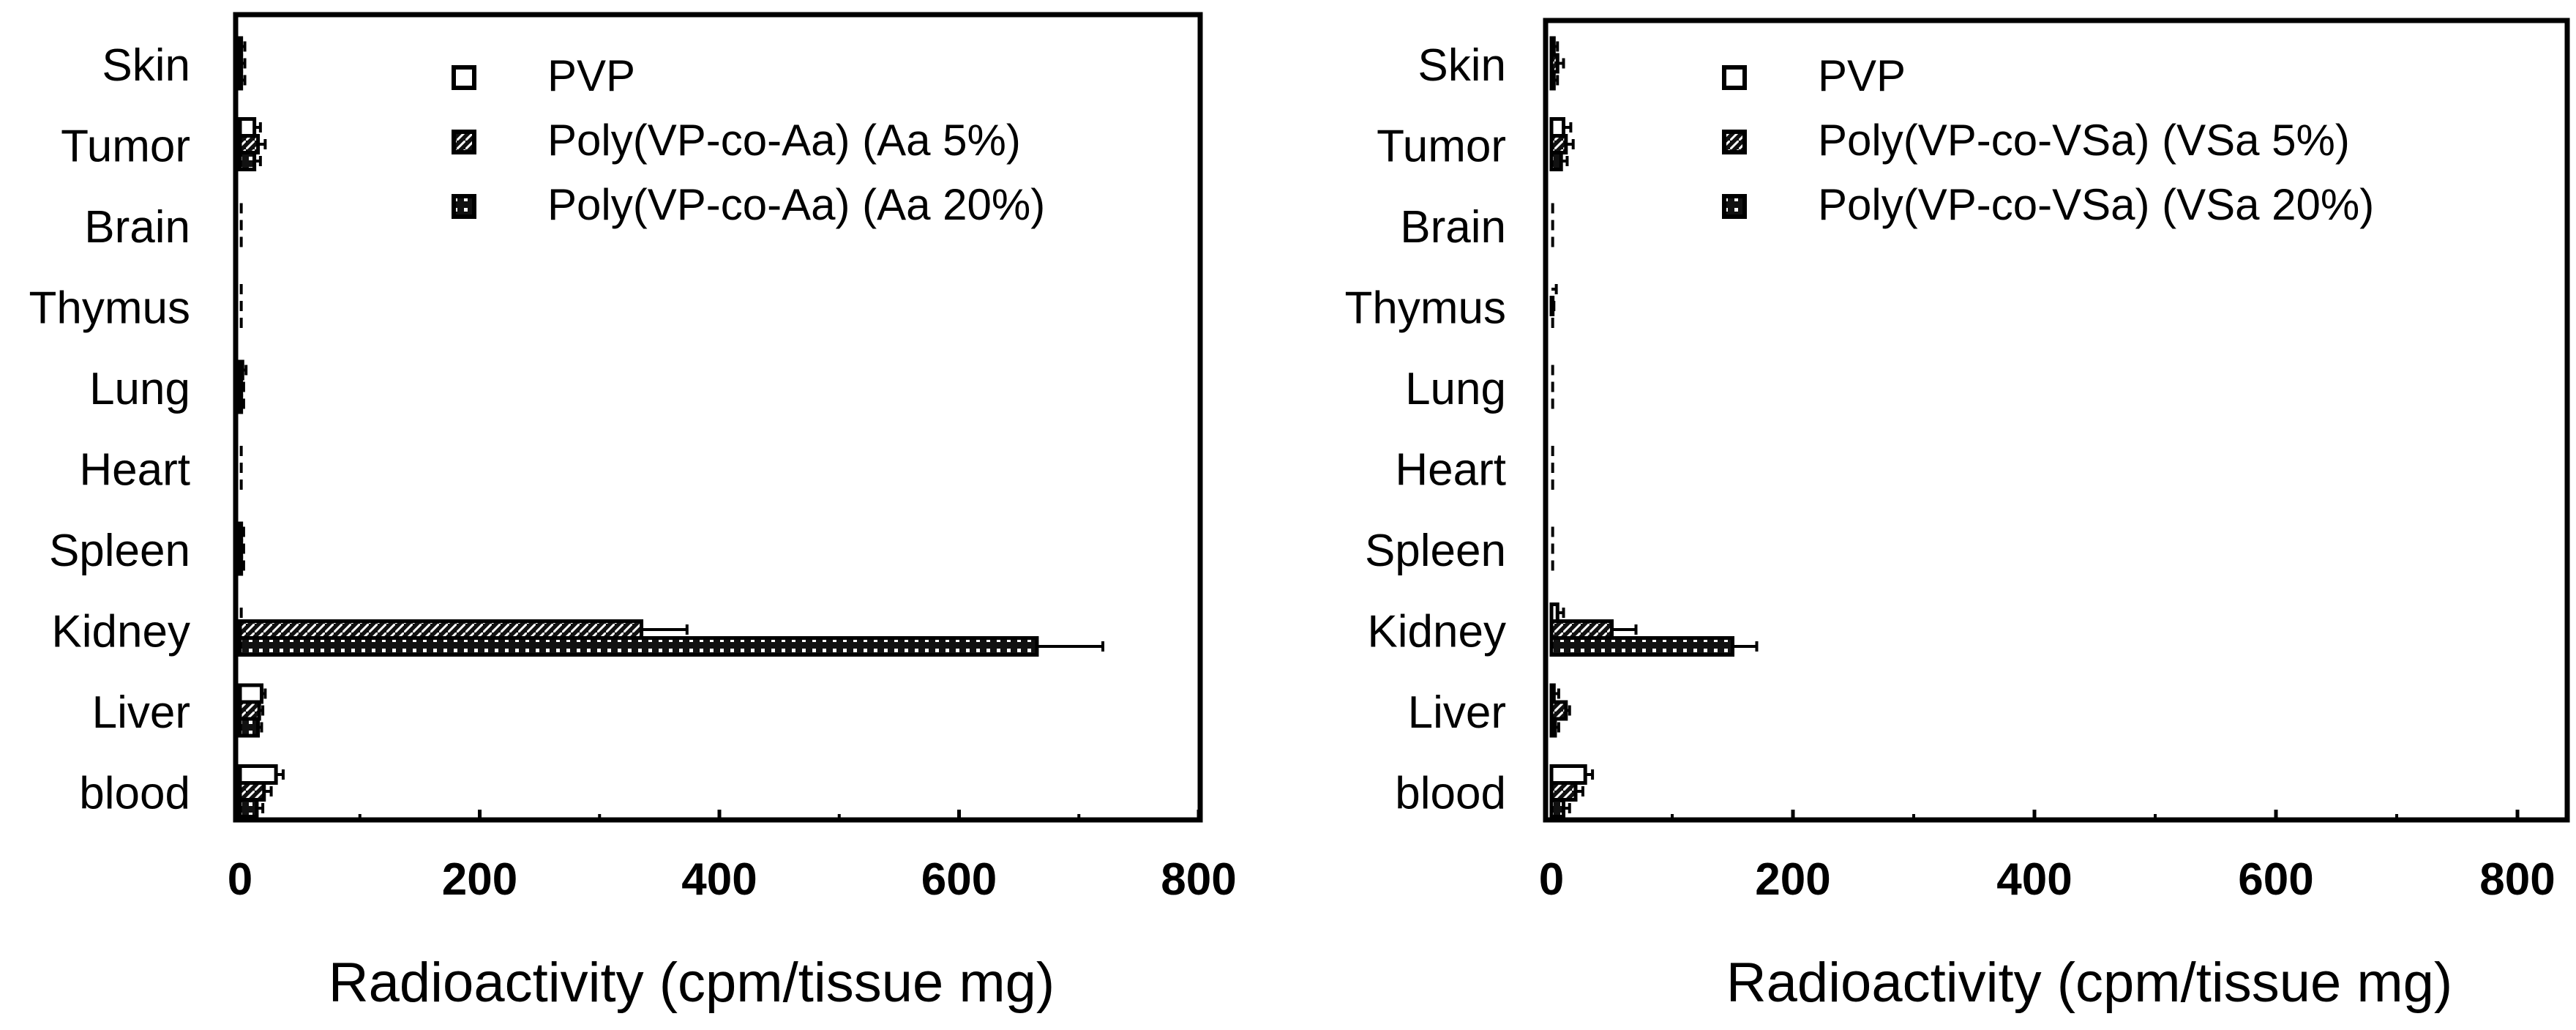 Image resolution: width=2576 pixels, height=1030 pixels. Describe the element at coordinates (784, 140) in the screenshot. I see `legend-label: Poly(VP-co-Aa) (Aa 5%)` at that location.